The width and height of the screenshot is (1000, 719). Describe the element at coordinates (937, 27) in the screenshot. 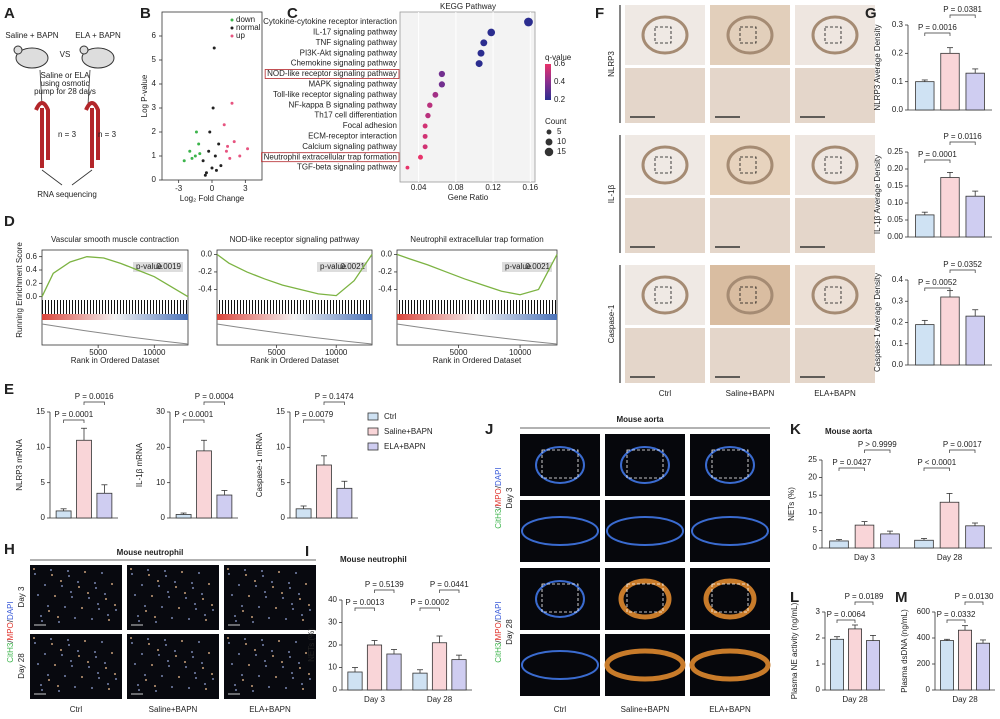

I see `p-value: P = 0.0016` at that location.